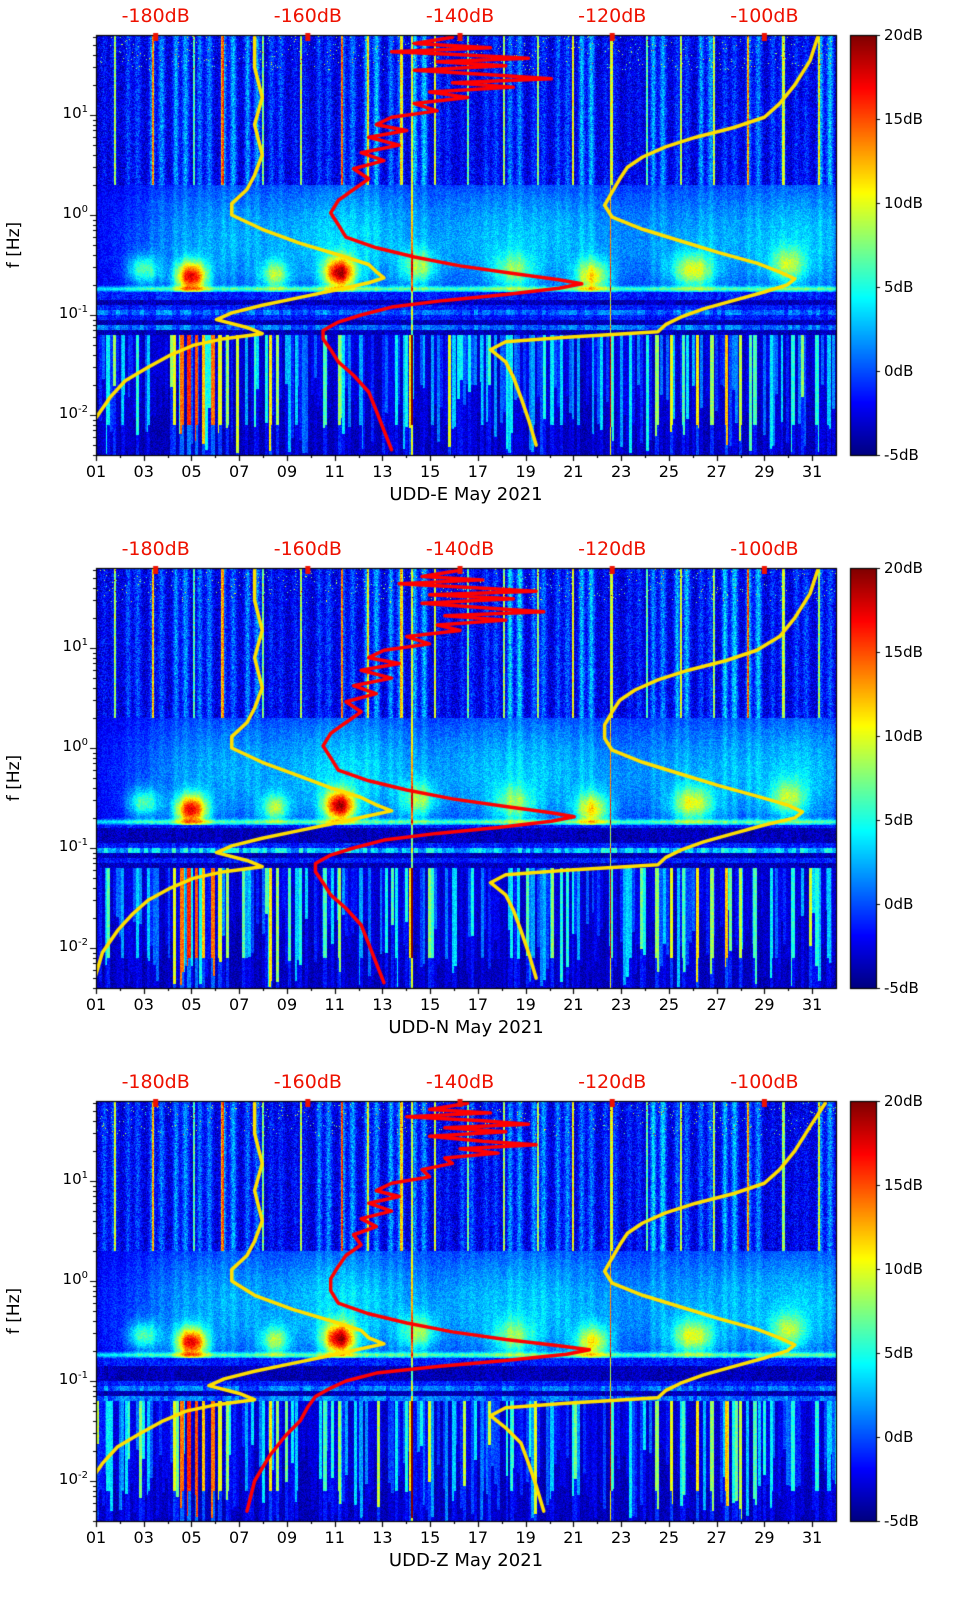 Image resolution: width=962 pixels, height=1599 pixels. What do you see at coordinates (466, 1027) in the screenshot?
I see `x-axis-title: UDD-N May 2021` at bounding box center [466, 1027].